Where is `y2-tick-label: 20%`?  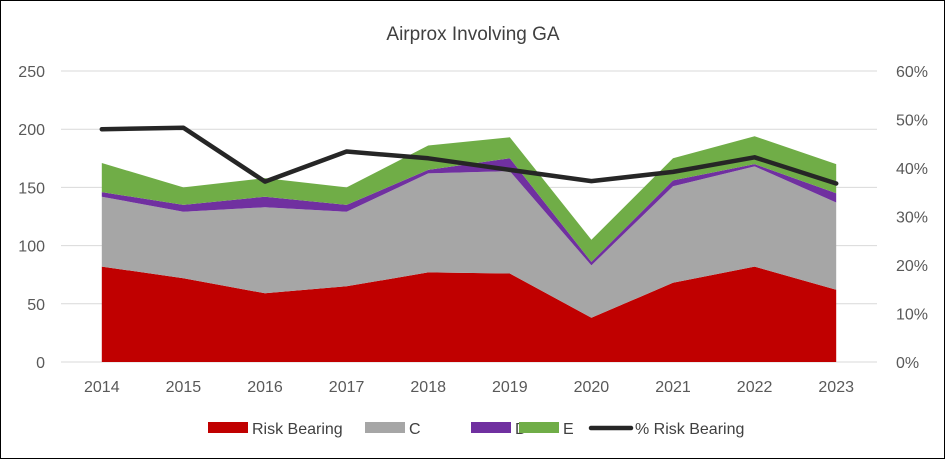 y2-tick-label: 20% is located at coordinates (912, 266).